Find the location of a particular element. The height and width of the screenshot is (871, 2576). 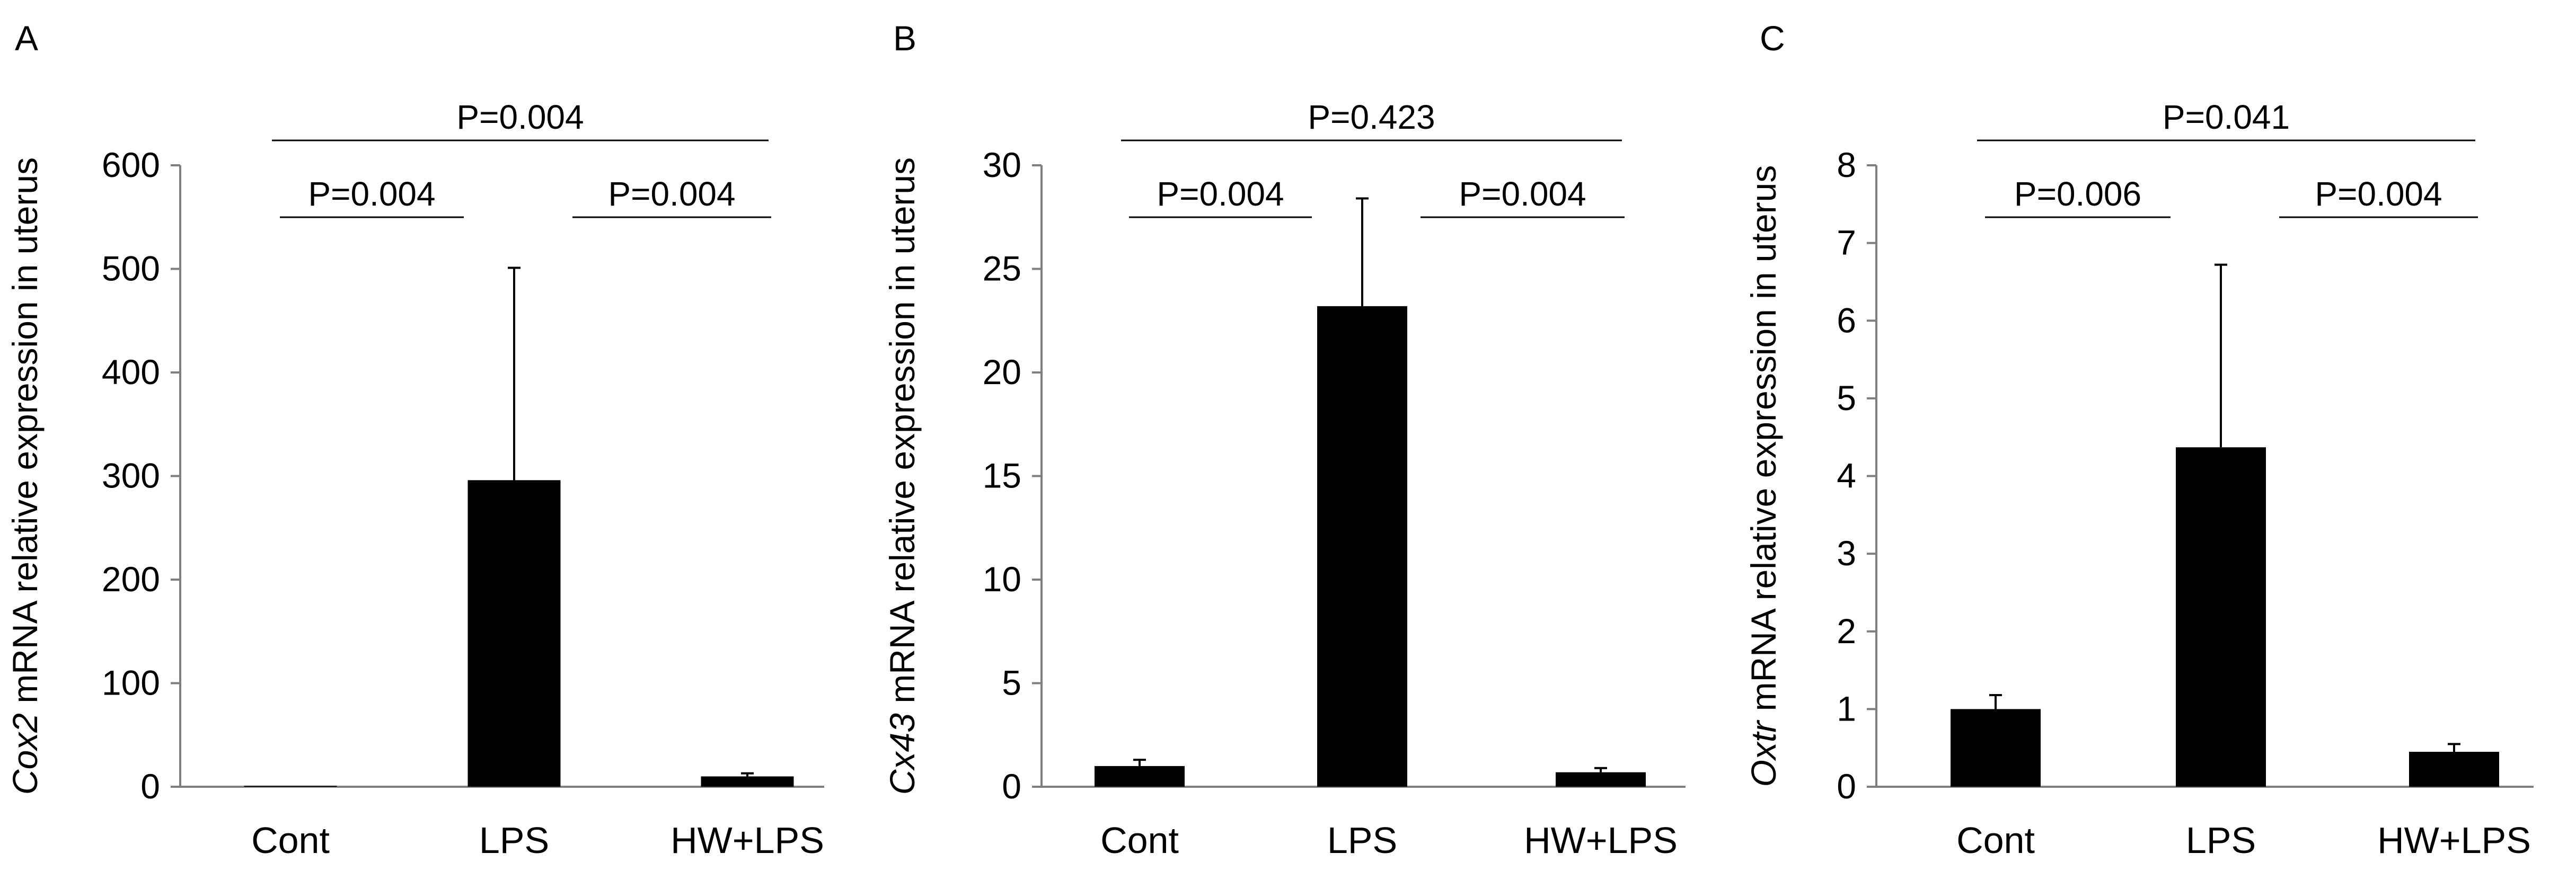

y-tick-label: 20 is located at coordinates (1002, 372).